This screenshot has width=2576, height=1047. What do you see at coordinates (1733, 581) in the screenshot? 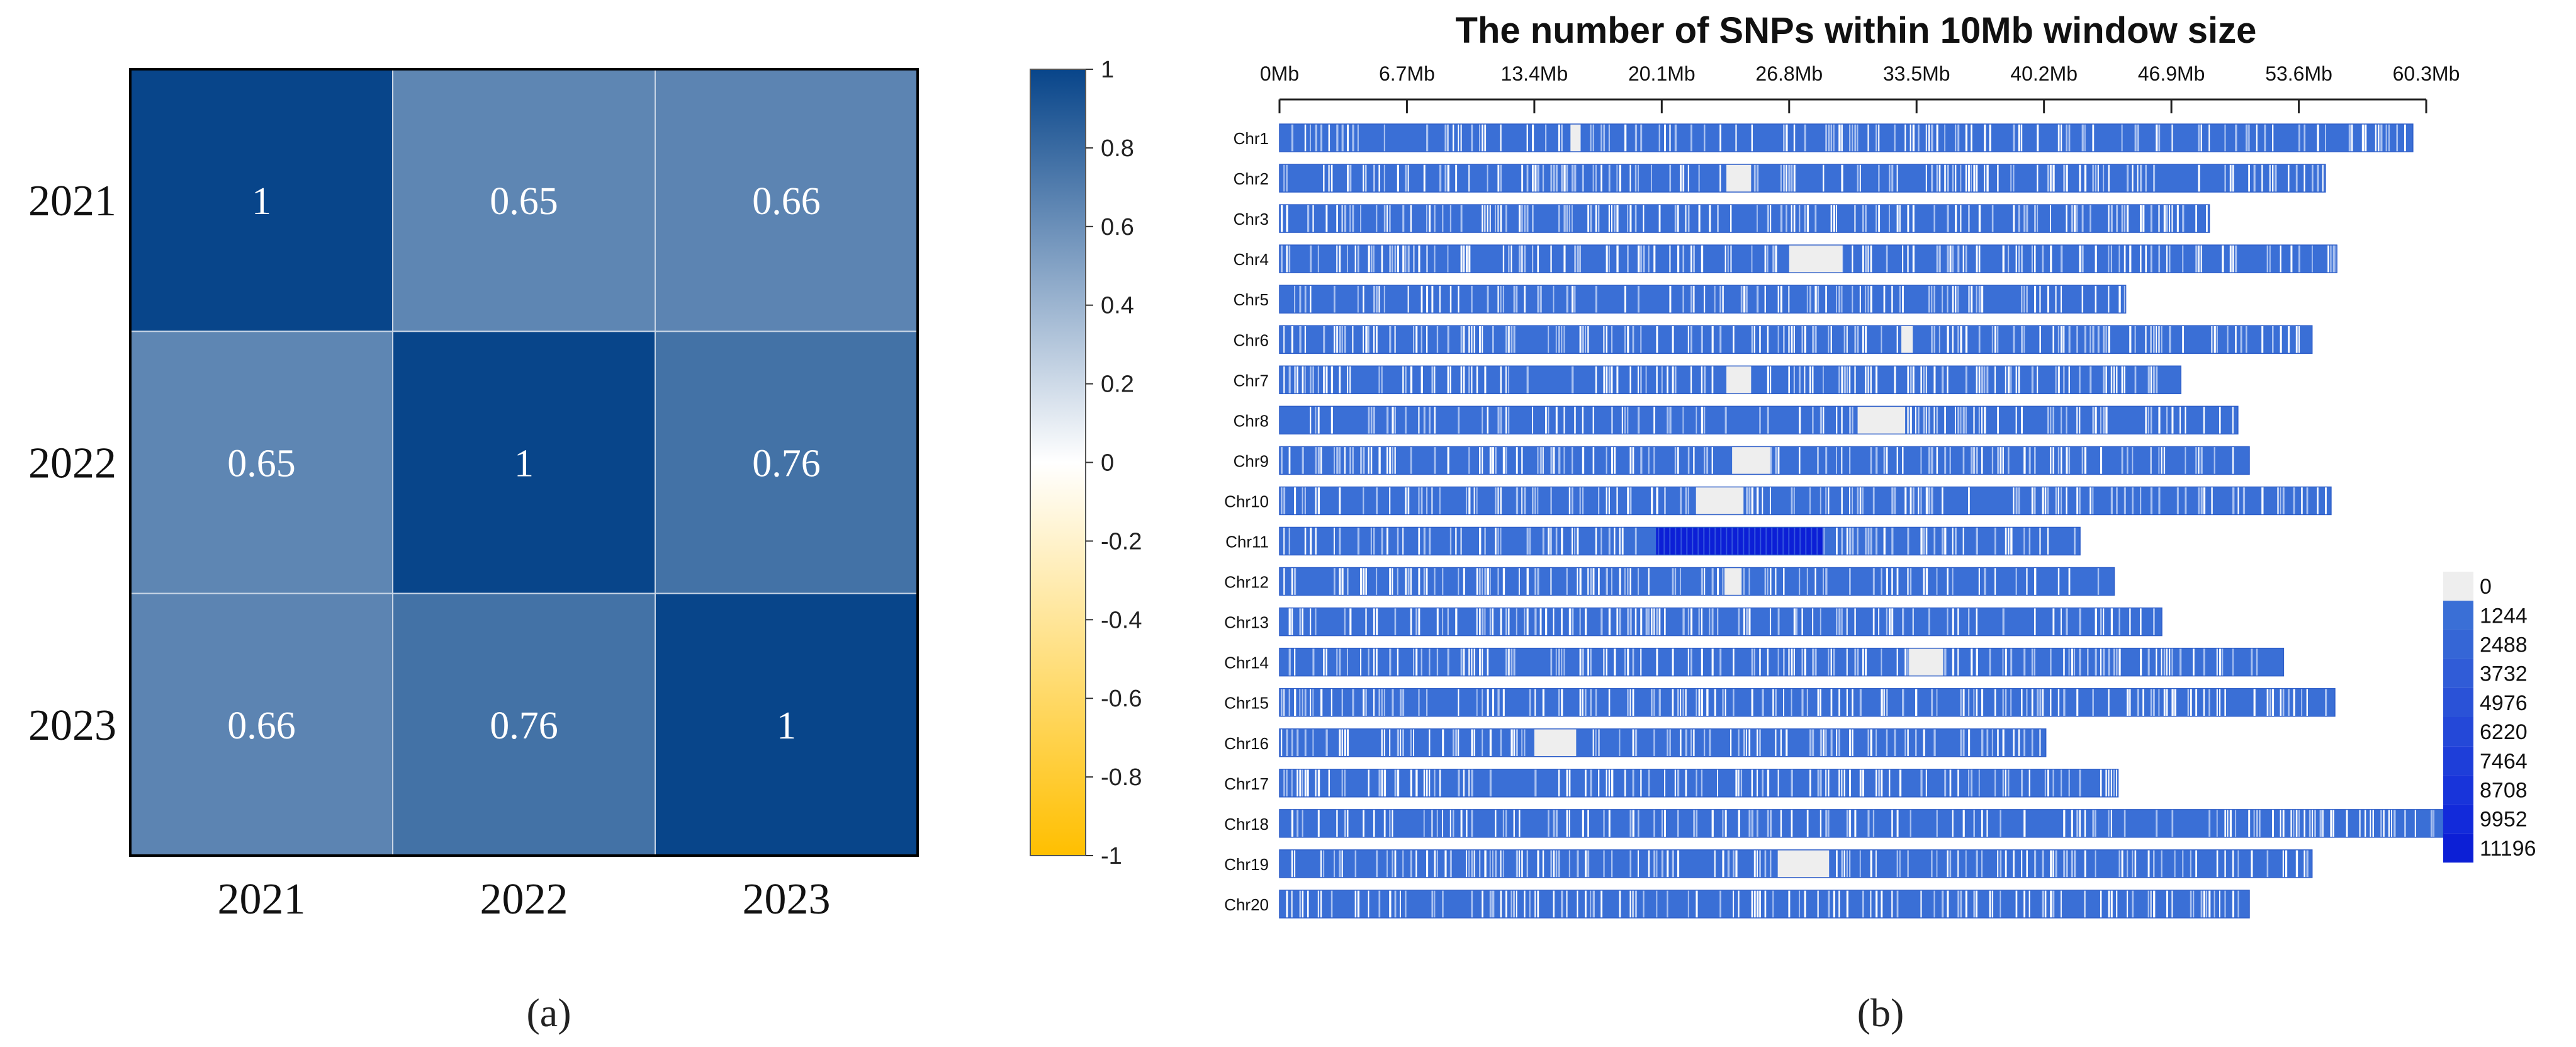
I see `snp-gap` at bounding box center [1733, 581].